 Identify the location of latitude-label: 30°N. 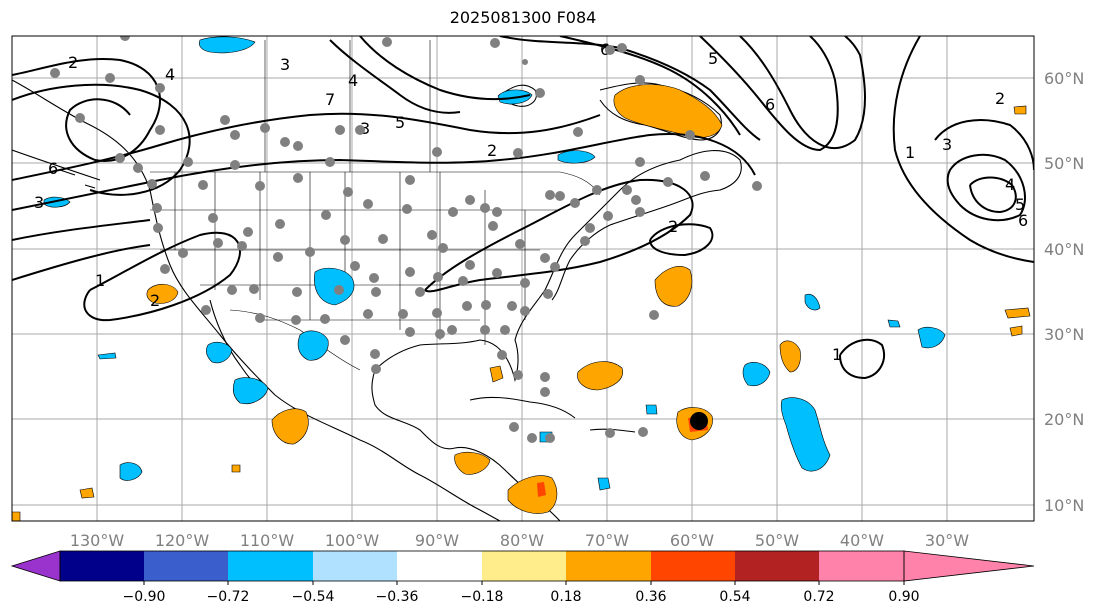
(1064, 334).